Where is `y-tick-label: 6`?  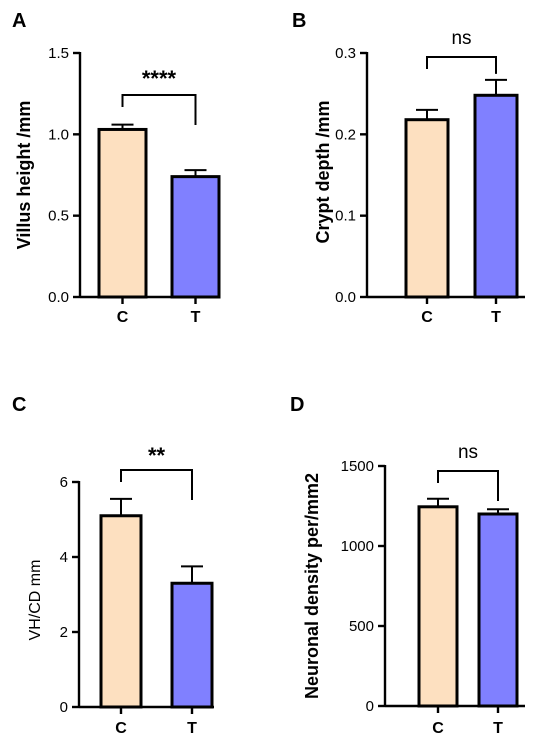
y-tick-label: 6 is located at coordinates (64, 482).